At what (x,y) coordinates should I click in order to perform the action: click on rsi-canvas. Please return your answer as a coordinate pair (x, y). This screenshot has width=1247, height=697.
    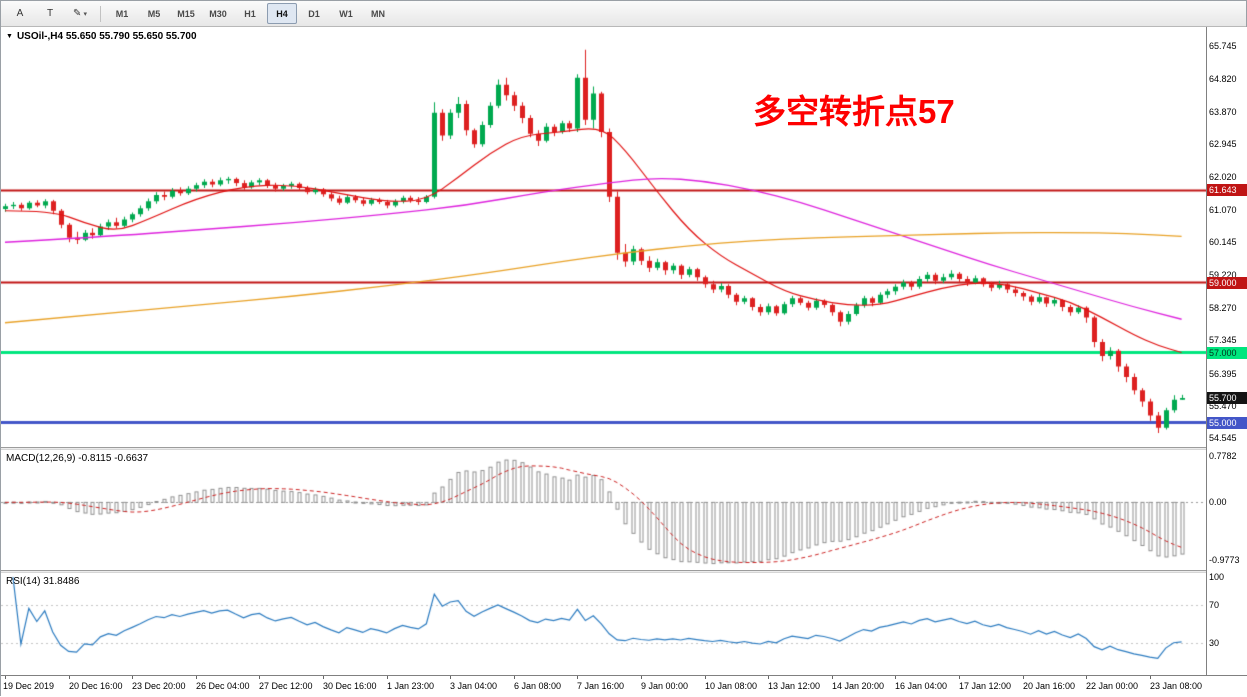
    Looking at the image, I should click on (603, 624).